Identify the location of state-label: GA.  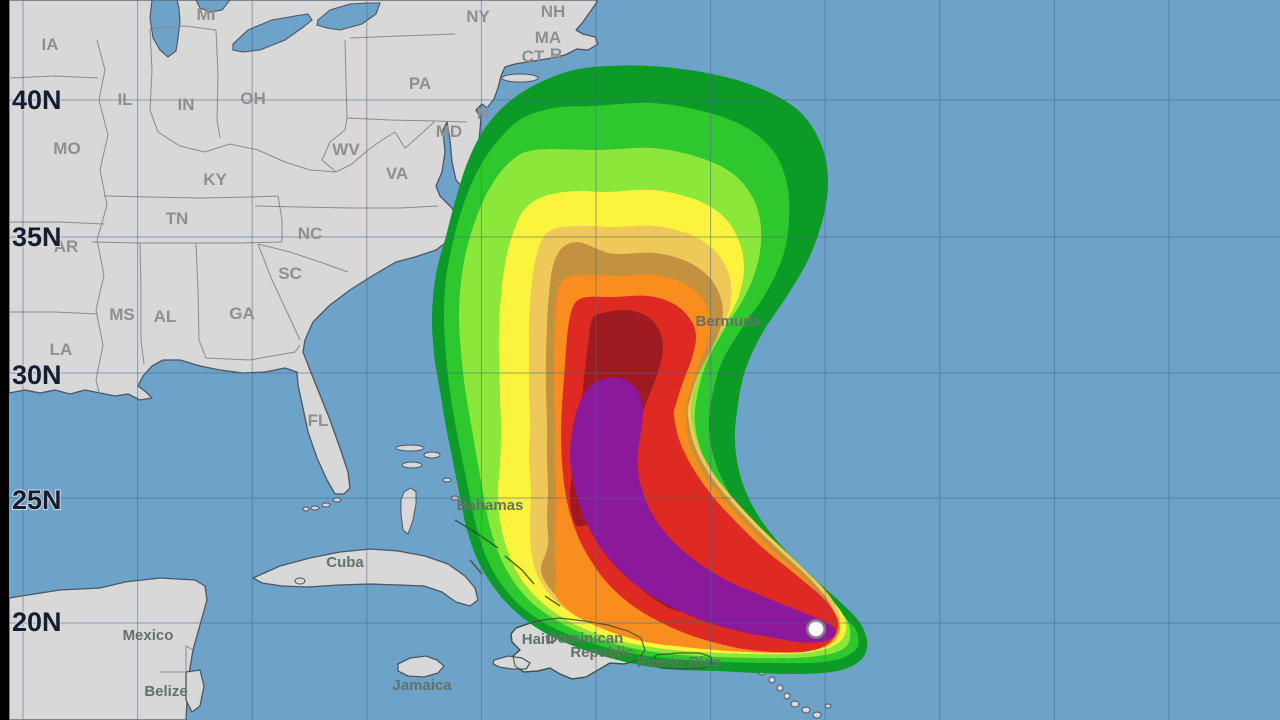
(242, 313).